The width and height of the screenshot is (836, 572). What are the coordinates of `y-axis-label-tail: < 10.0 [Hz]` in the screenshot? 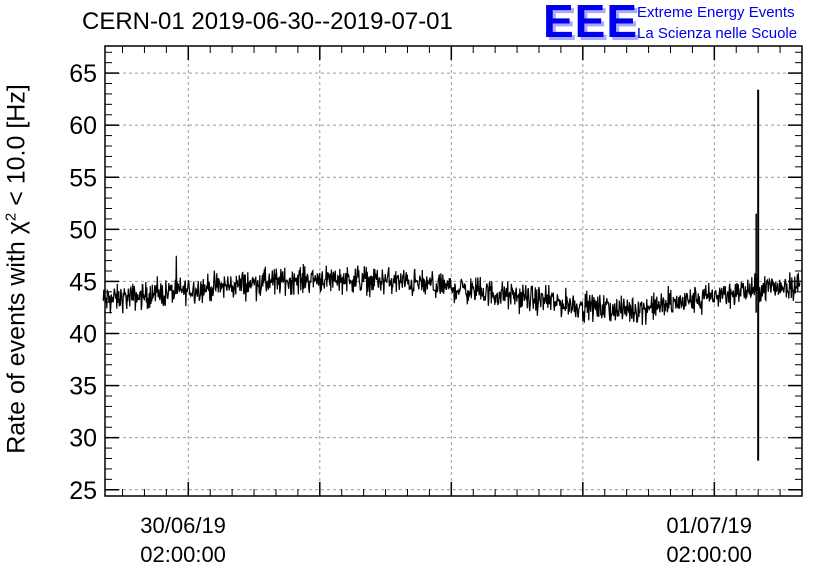 It's located at (16, 148).